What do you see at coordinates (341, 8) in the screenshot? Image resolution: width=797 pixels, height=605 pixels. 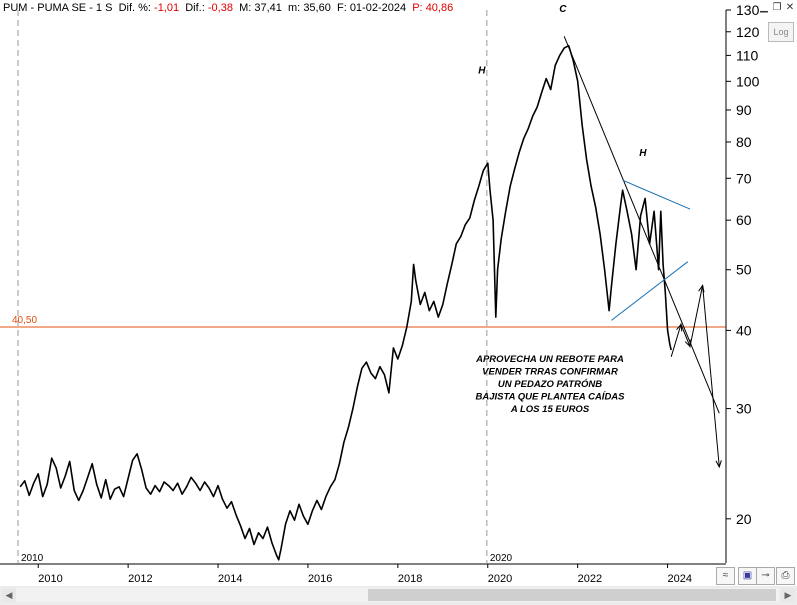 I see `date-label: F:` at bounding box center [341, 8].